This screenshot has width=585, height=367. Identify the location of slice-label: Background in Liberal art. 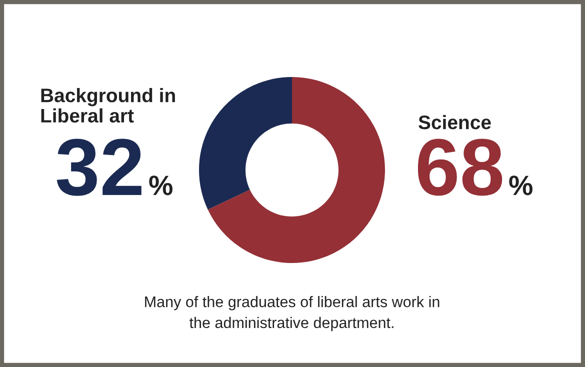
(108, 105).